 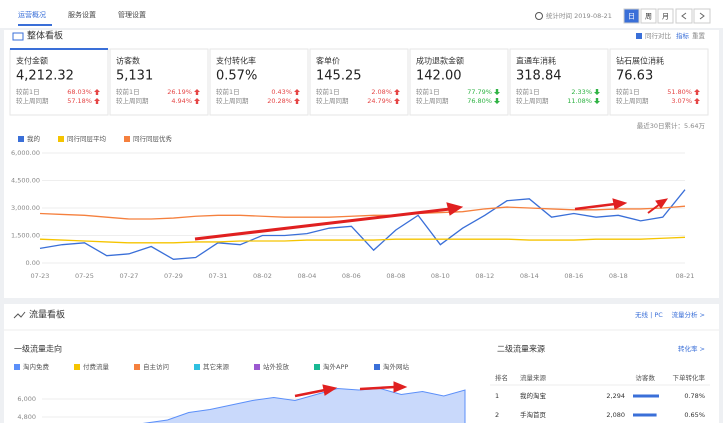 What do you see at coordinates (335, 366) in the screenshot?
I see `legend-label: 淘外APP` at bounding box center [335, 366].